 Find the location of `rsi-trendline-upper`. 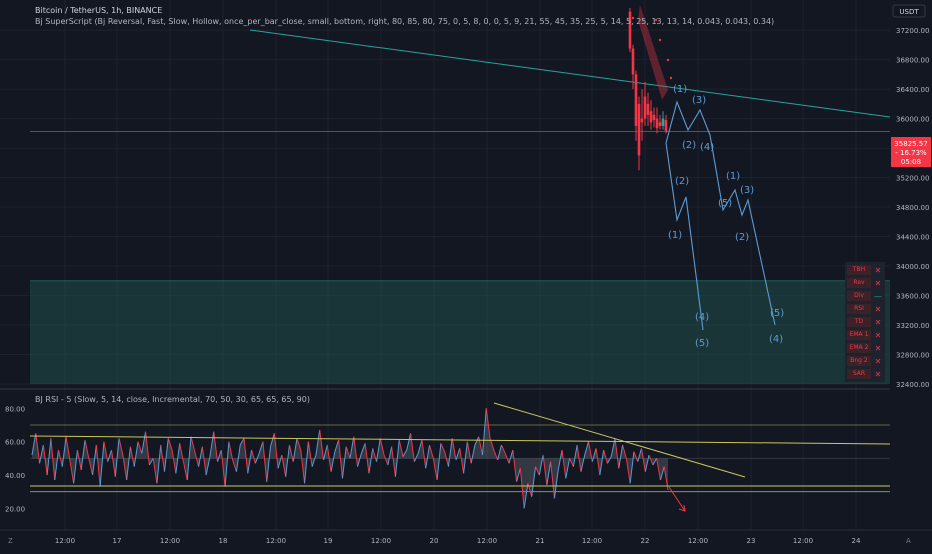

rsi-trendline-upper is located at coordinates (460, 440).